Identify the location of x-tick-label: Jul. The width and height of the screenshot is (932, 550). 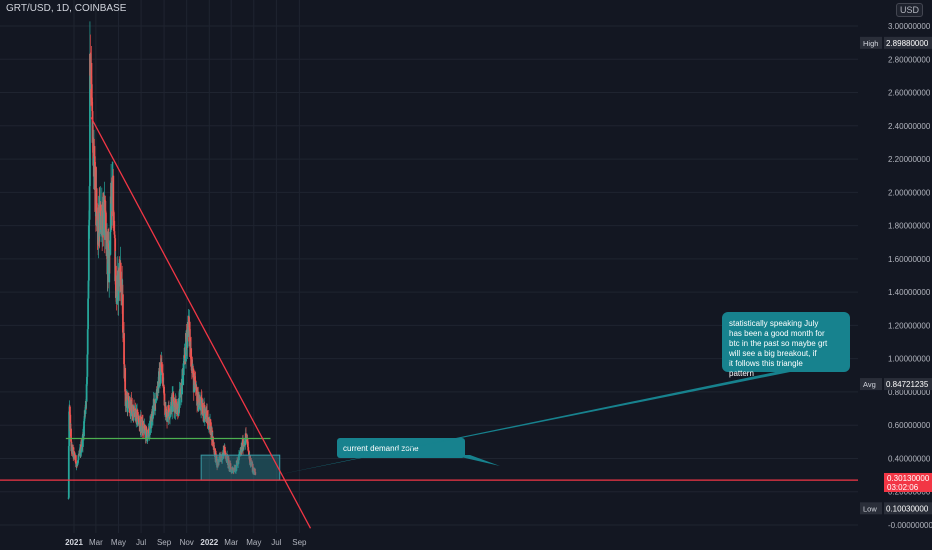
(141, 542).